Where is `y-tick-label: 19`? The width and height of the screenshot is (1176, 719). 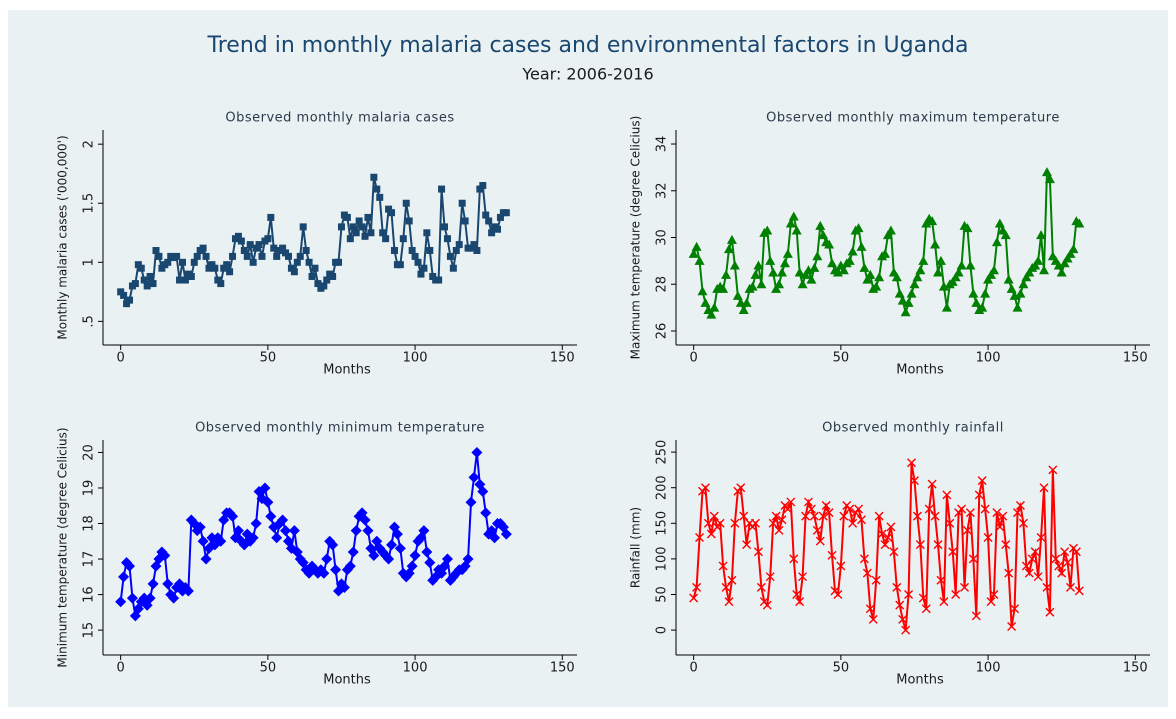
y-tick-label: 19 is located at coordinates (89, 488).